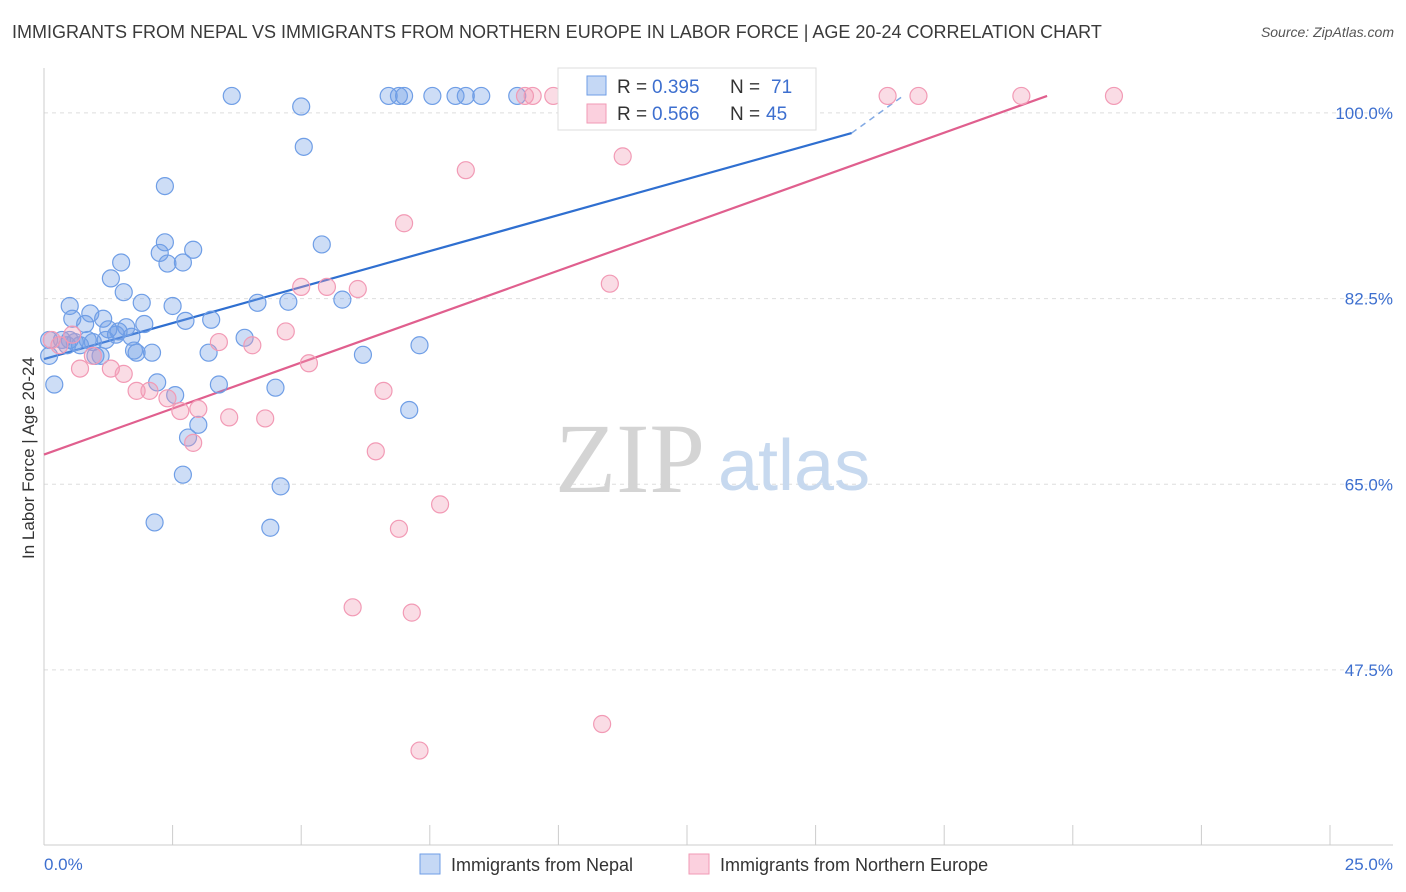  I want to click on y-tick-label-2: 65.0%, so click(1369, 484).